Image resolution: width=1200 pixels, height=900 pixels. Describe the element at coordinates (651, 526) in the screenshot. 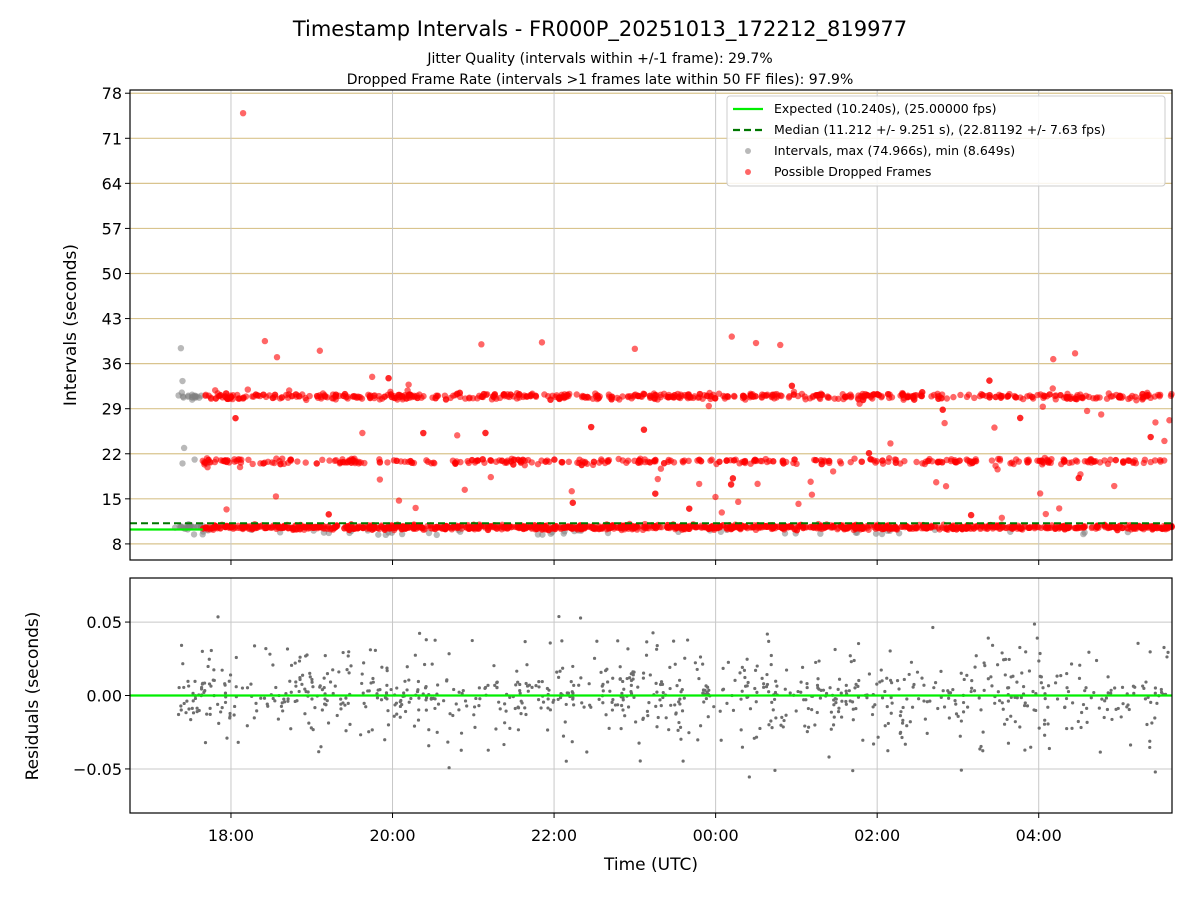

I see `reference-lines` at that location.